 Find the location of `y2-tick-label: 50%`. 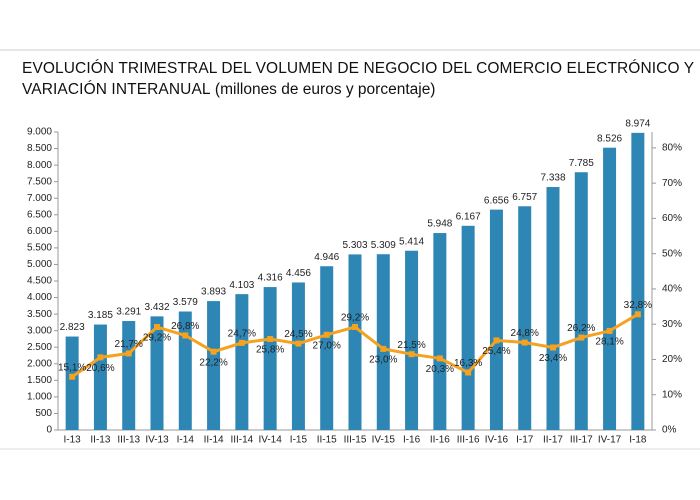

y2-tick-label: 50% is located at coordinates (672, 253).